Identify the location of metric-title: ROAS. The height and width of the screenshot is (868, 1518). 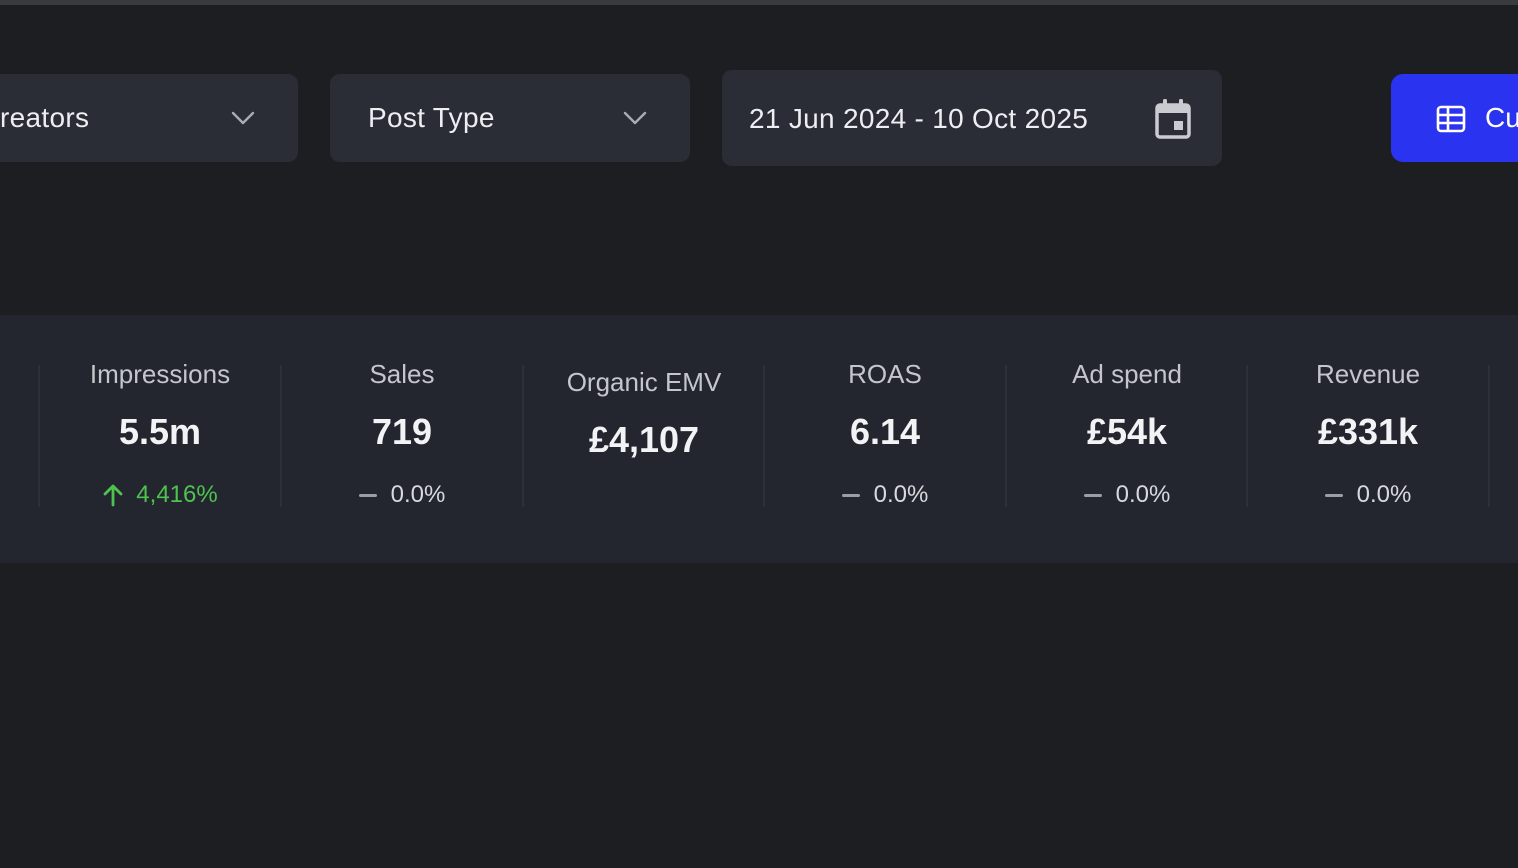
(885, 374).